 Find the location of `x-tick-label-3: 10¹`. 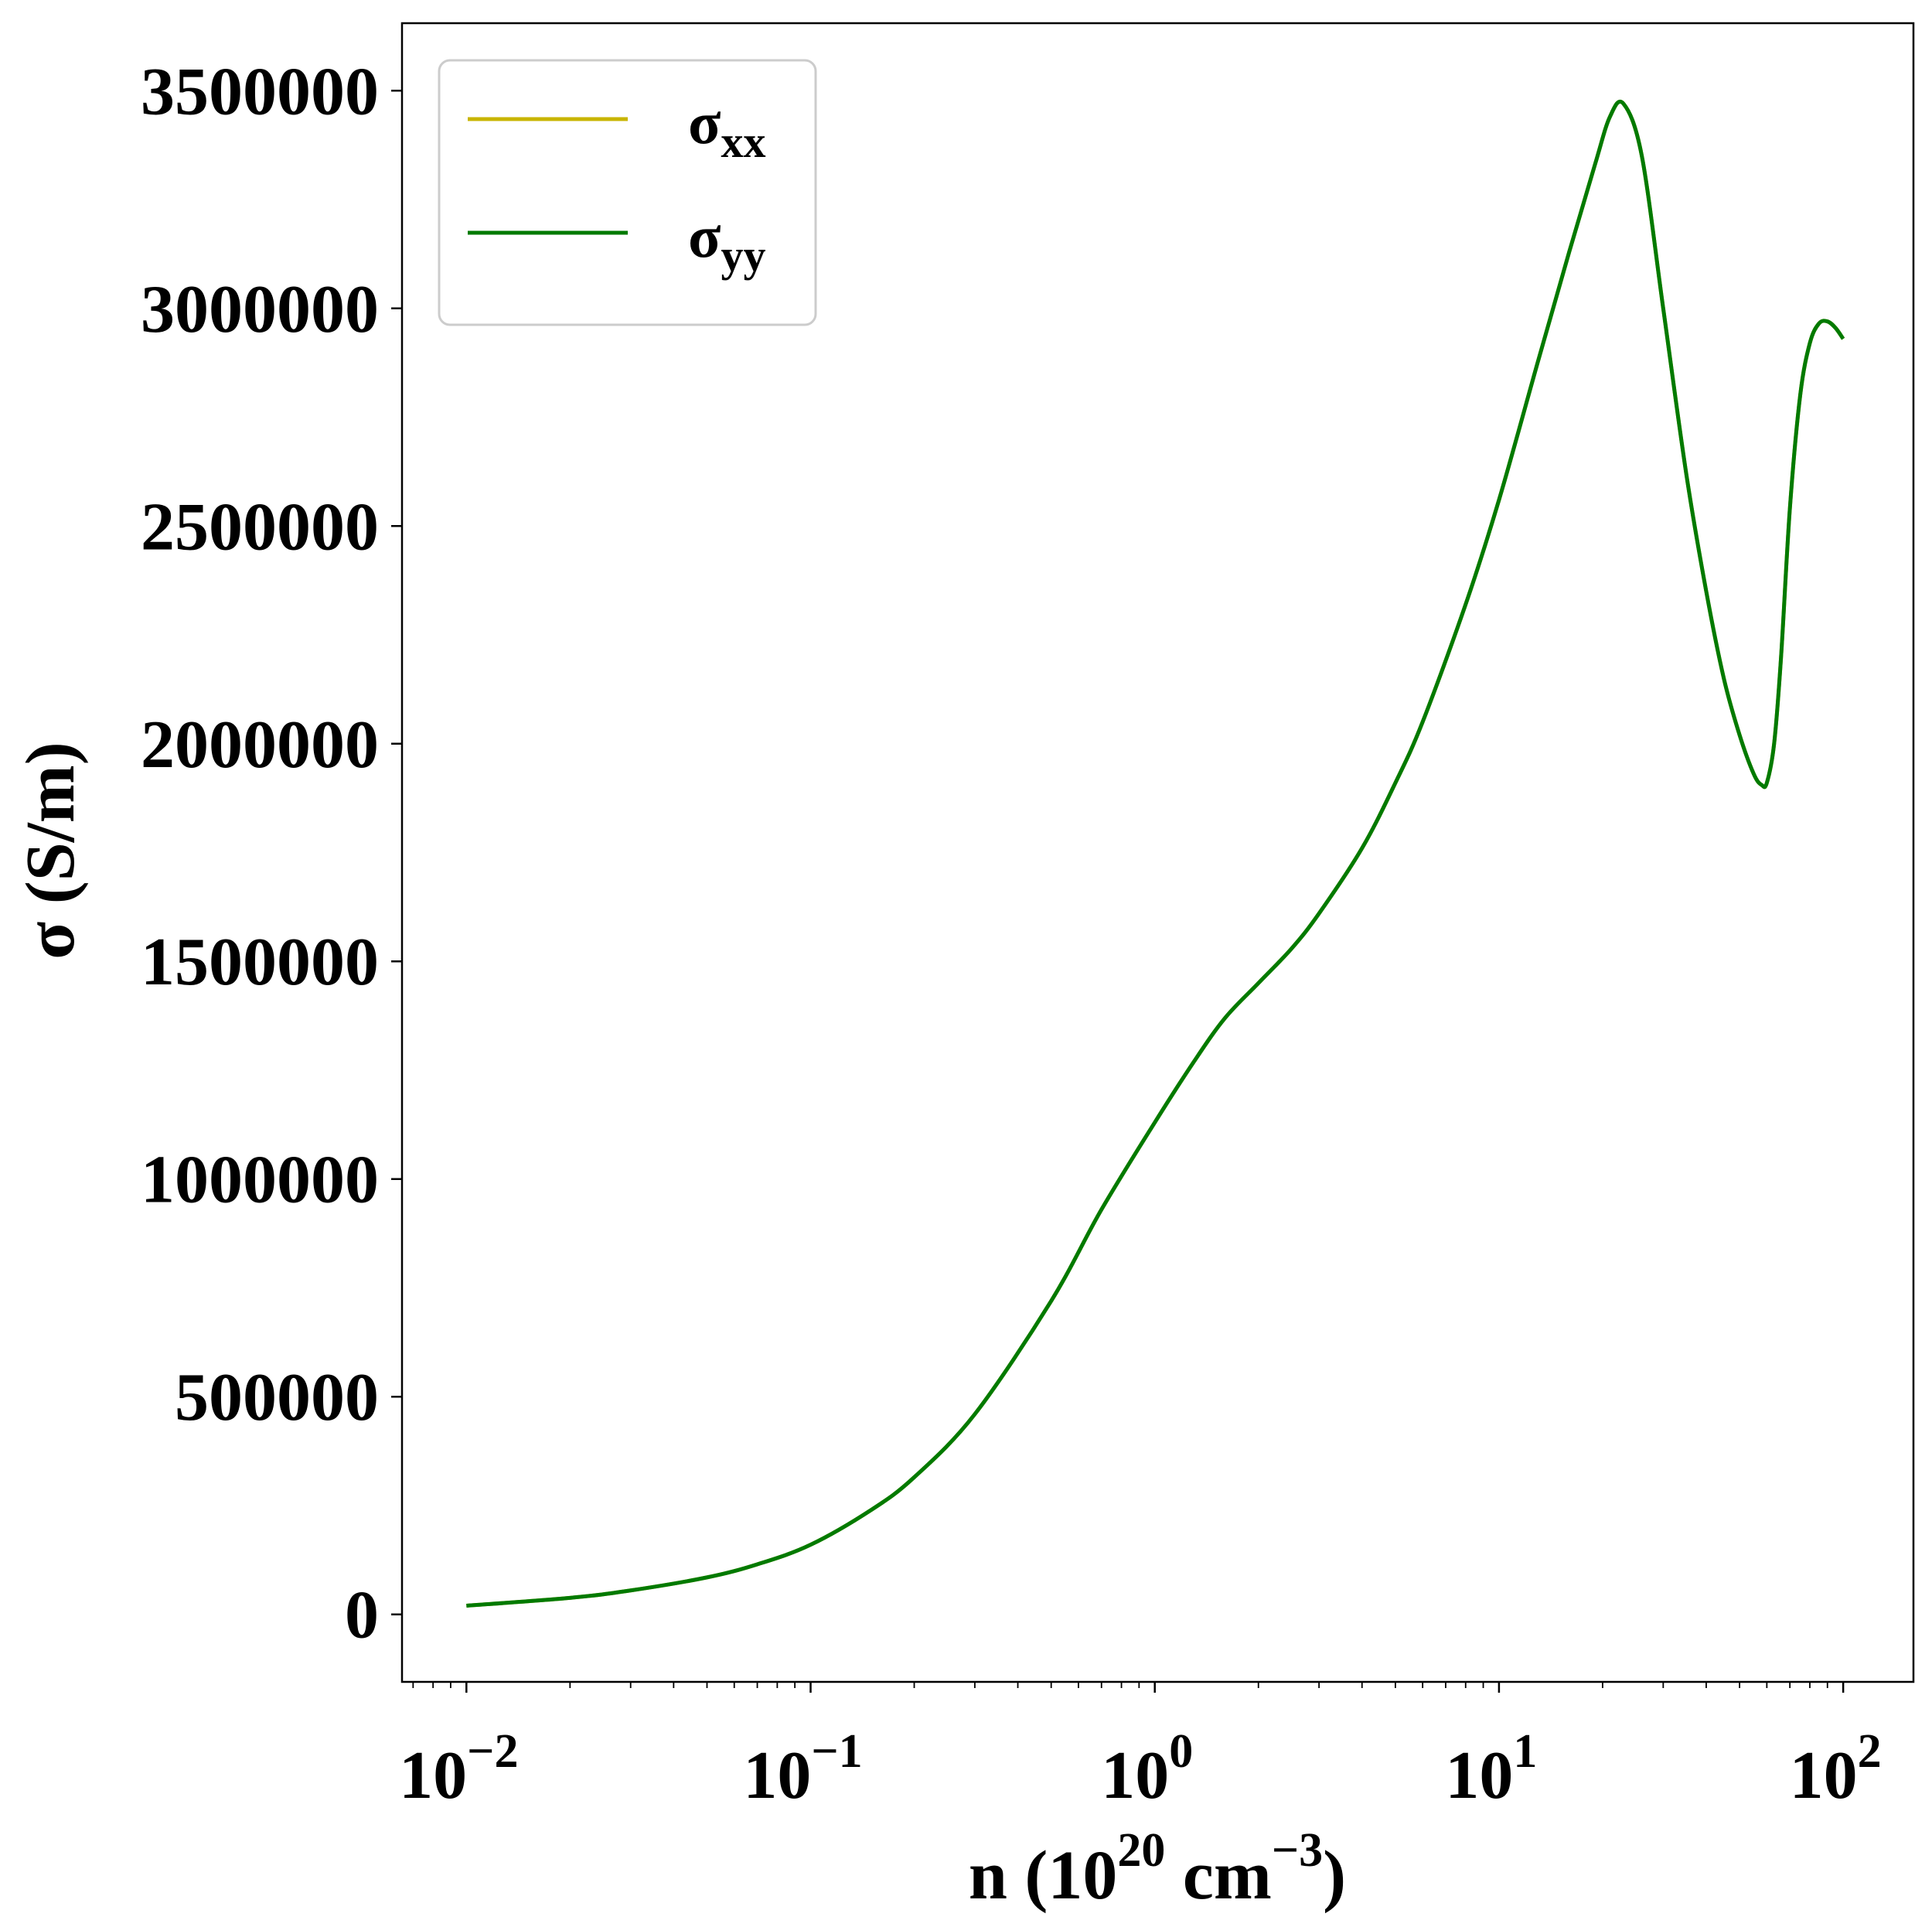

x-tick-label-3: 10¹ is located at coordinates (1491, 1769).